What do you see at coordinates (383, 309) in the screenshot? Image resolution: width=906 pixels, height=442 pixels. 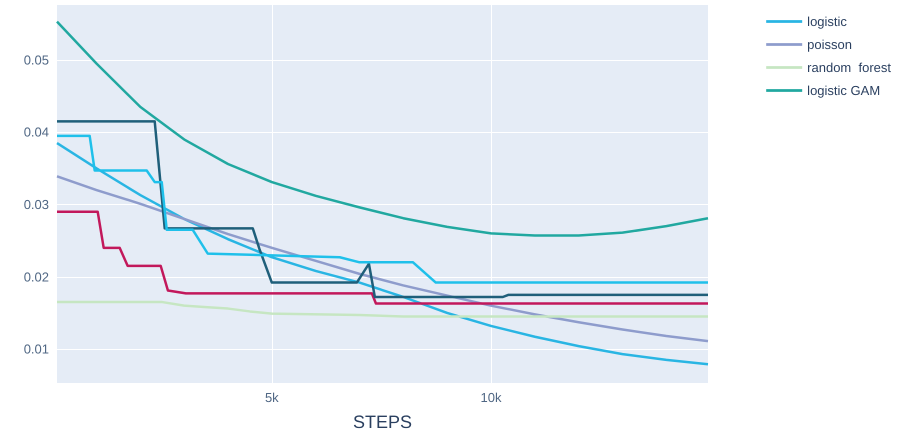 I see `line-series` at bounding box center [383, 309].